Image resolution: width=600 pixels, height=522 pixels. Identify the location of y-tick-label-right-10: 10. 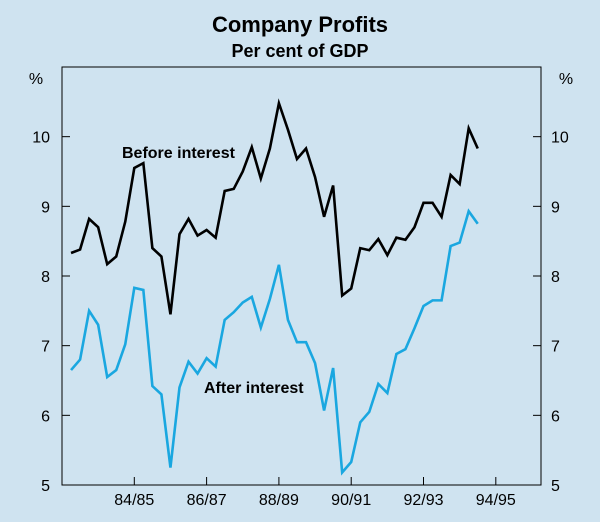
(560, 138).